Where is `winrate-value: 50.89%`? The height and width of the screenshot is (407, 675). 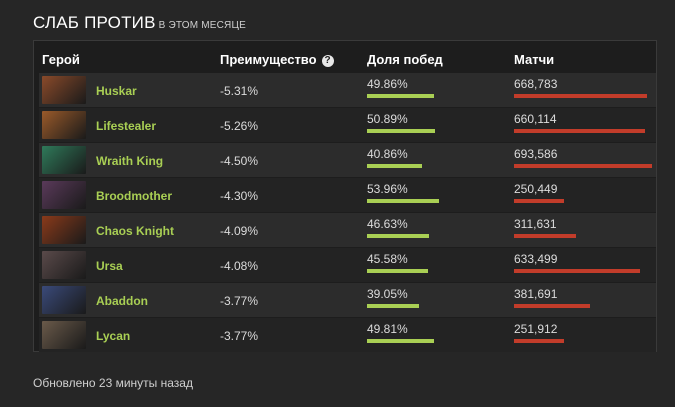 winrate-value: 50.89% is located at coordinates (387, 119).